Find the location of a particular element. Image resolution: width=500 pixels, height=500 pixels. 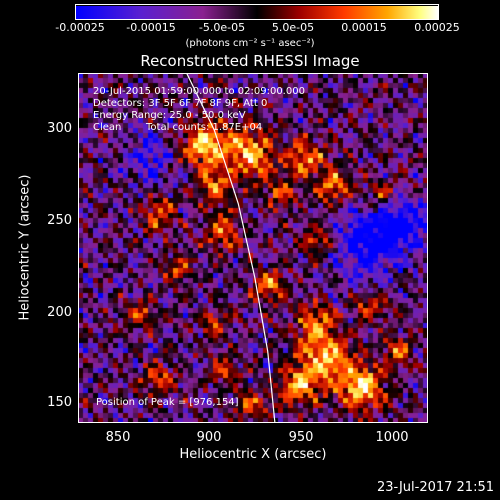

solar-limb-line is located at coordinates (230, 248).